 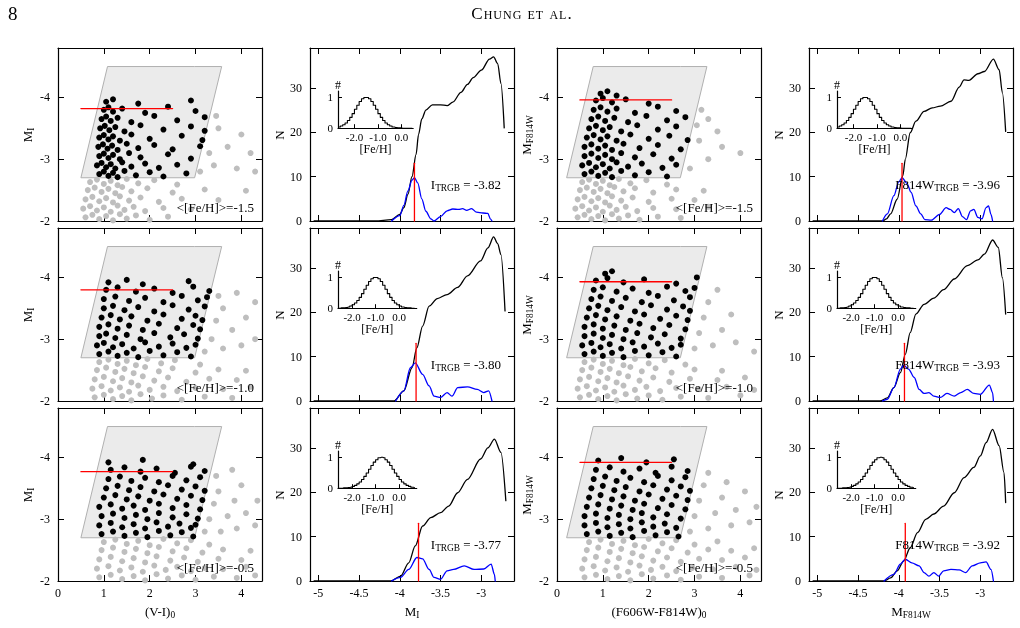 What do you see at coordinates (659, 612) in the screenshot?
I see `x-axis-title: (F606W-F814W)$_{0}$` at bounding box center [659, 612].